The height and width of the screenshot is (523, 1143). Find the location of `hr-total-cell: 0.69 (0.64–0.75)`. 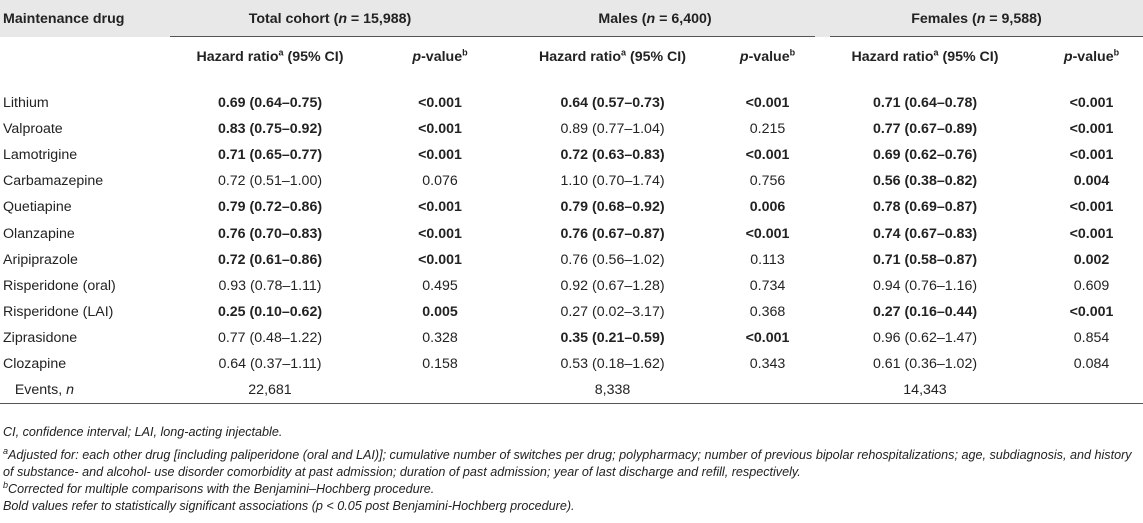

hr-total-cell: 0.69 (0.64–0.75) is located at coordinates (270, 103).